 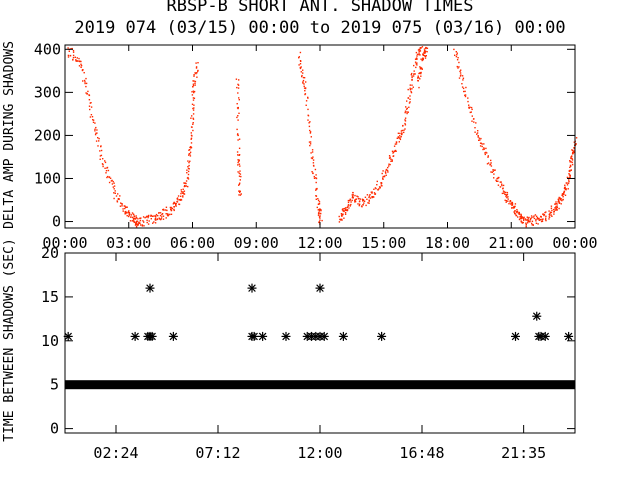 What do you see at coordinates (9, 340) in the screenshot?
I see `bottom-y-axis-label: TIME BETWEEN SHADOWS (SEC)` at bounding box center [9, 340].